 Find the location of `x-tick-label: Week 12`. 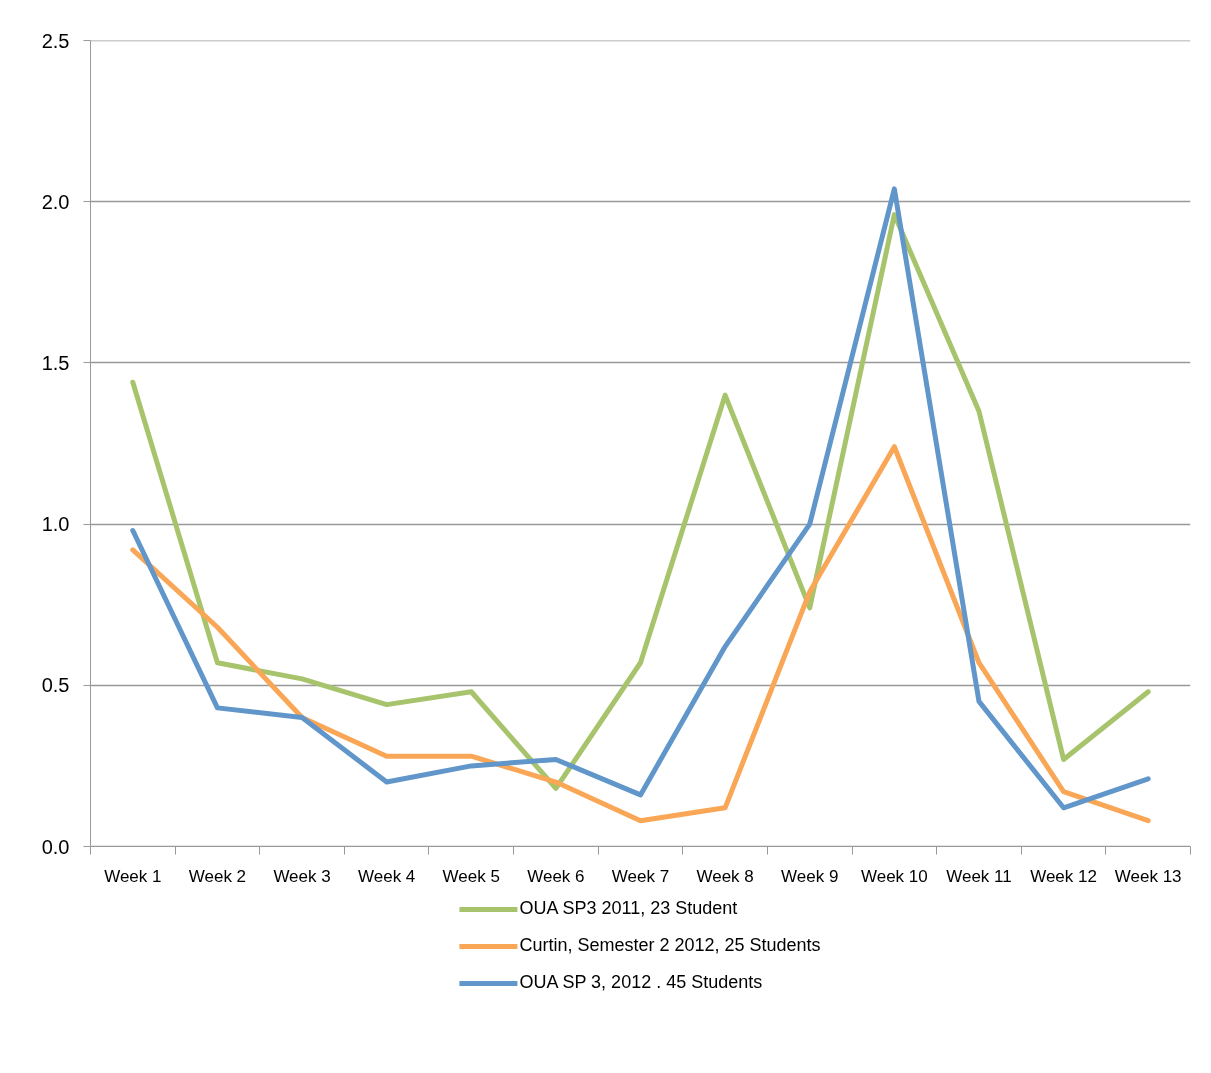

x-tick-label: Week 12 is located at coordinates (1063, 876).